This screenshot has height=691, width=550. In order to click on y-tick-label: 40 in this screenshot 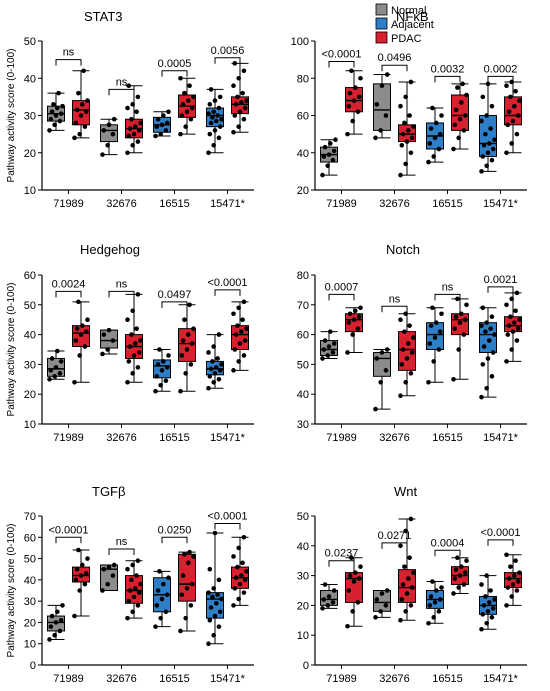, I will do `click(303, 154)`.